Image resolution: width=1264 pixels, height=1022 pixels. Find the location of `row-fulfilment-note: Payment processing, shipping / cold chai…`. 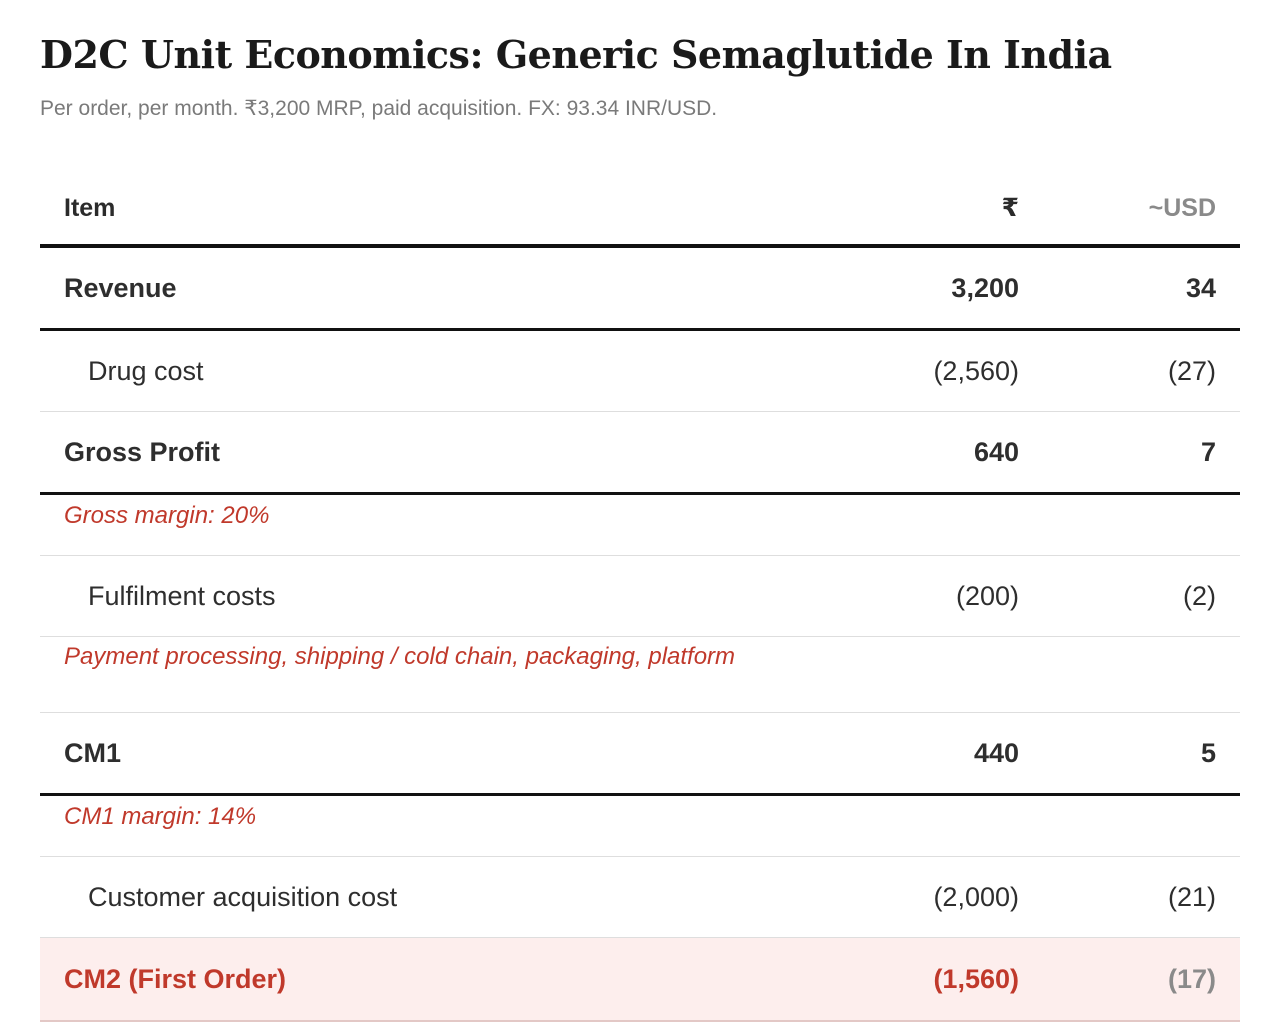

row-fulfilment-note: Payment processing, shipping / cold chai… is located at coordinates (640, 674).